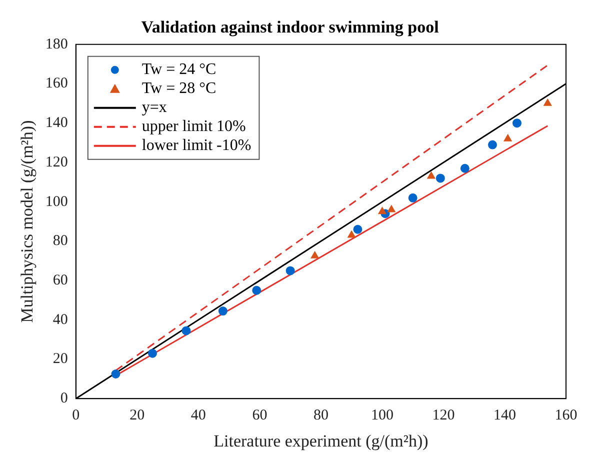  I want to click on x-tick-label: 0, so click(76, 416).